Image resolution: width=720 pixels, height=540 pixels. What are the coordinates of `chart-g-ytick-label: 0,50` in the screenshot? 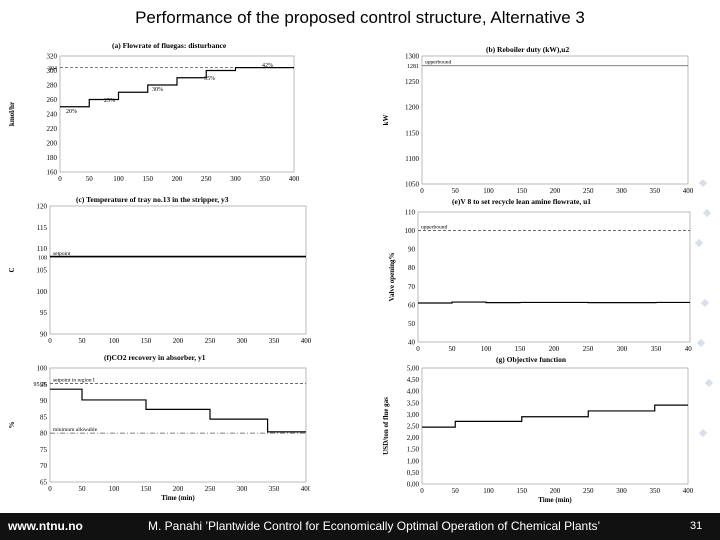 It's located at (413, 473).